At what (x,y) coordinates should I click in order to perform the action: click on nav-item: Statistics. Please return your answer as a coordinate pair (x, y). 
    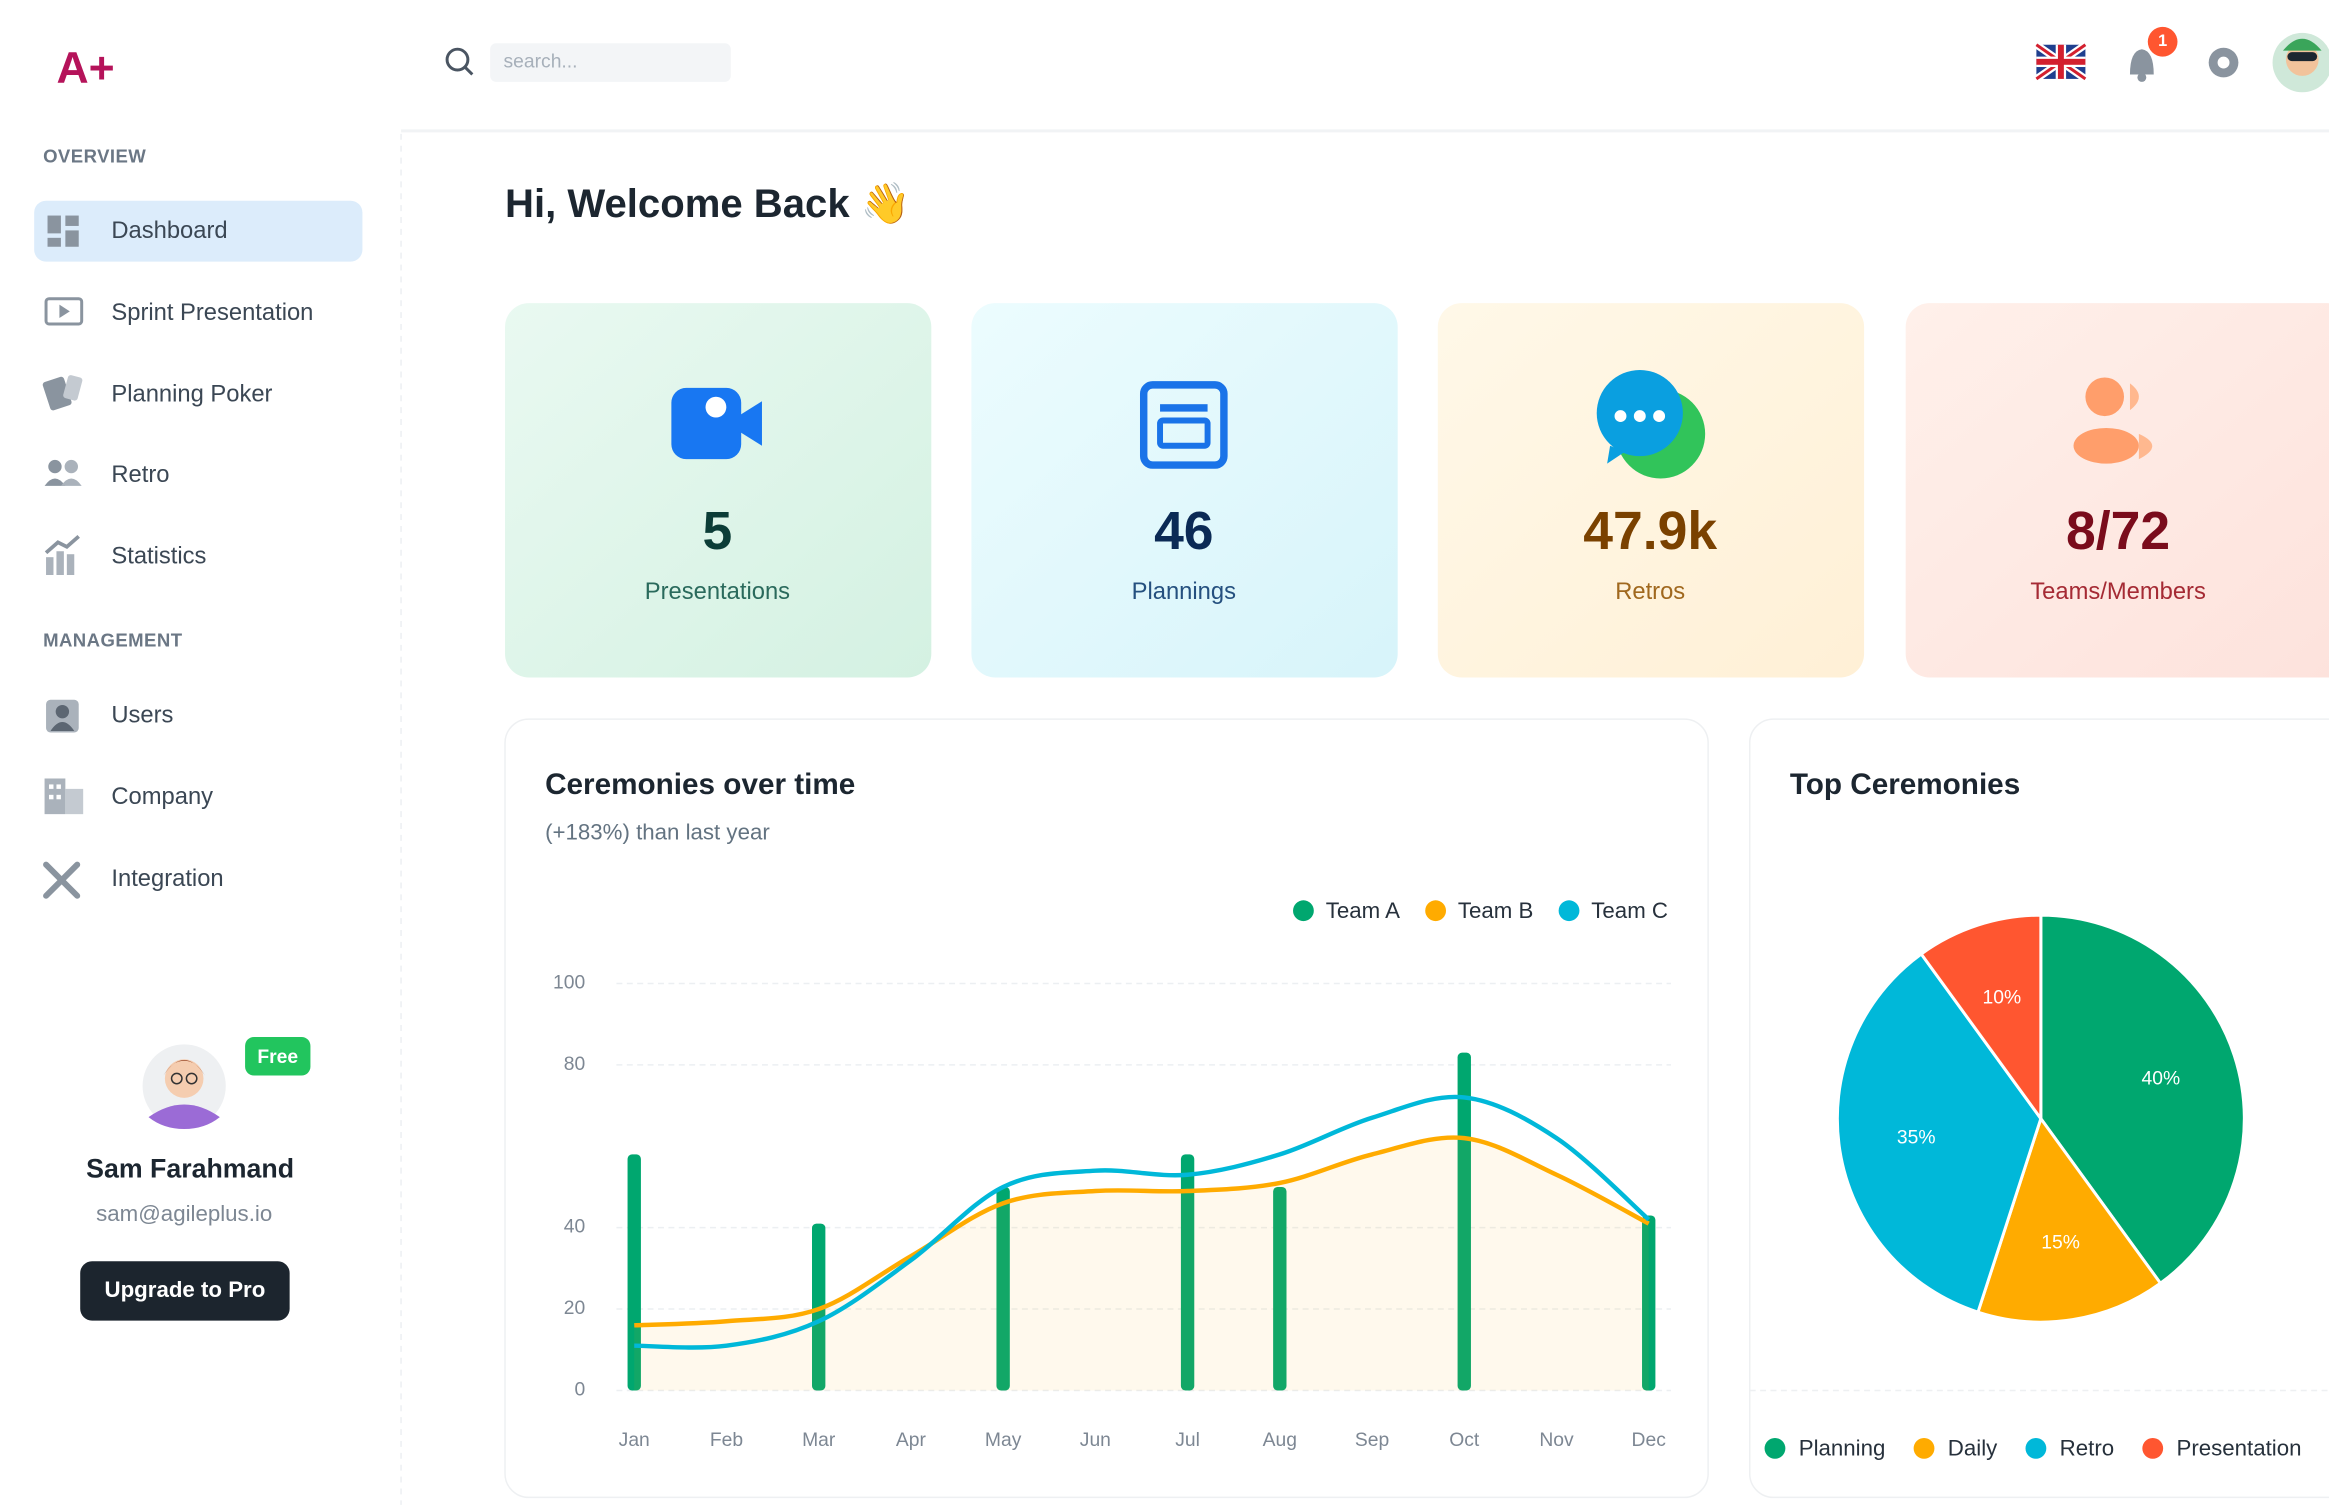
    Looking at the image, I should click on (158, 555).